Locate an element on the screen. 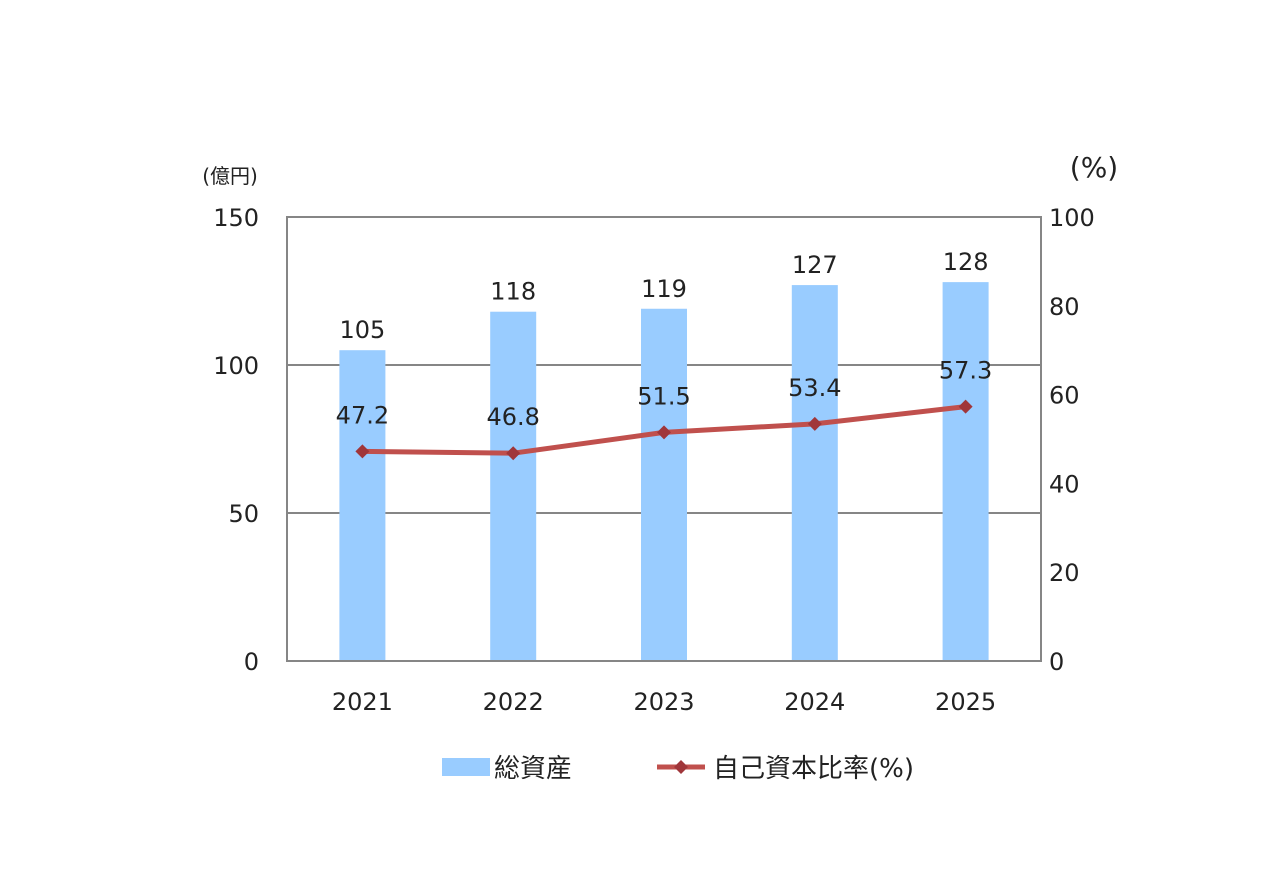 This screenshot has height=891, width=1263. bar-value-label: 105 is located at coordinates (362, 330).